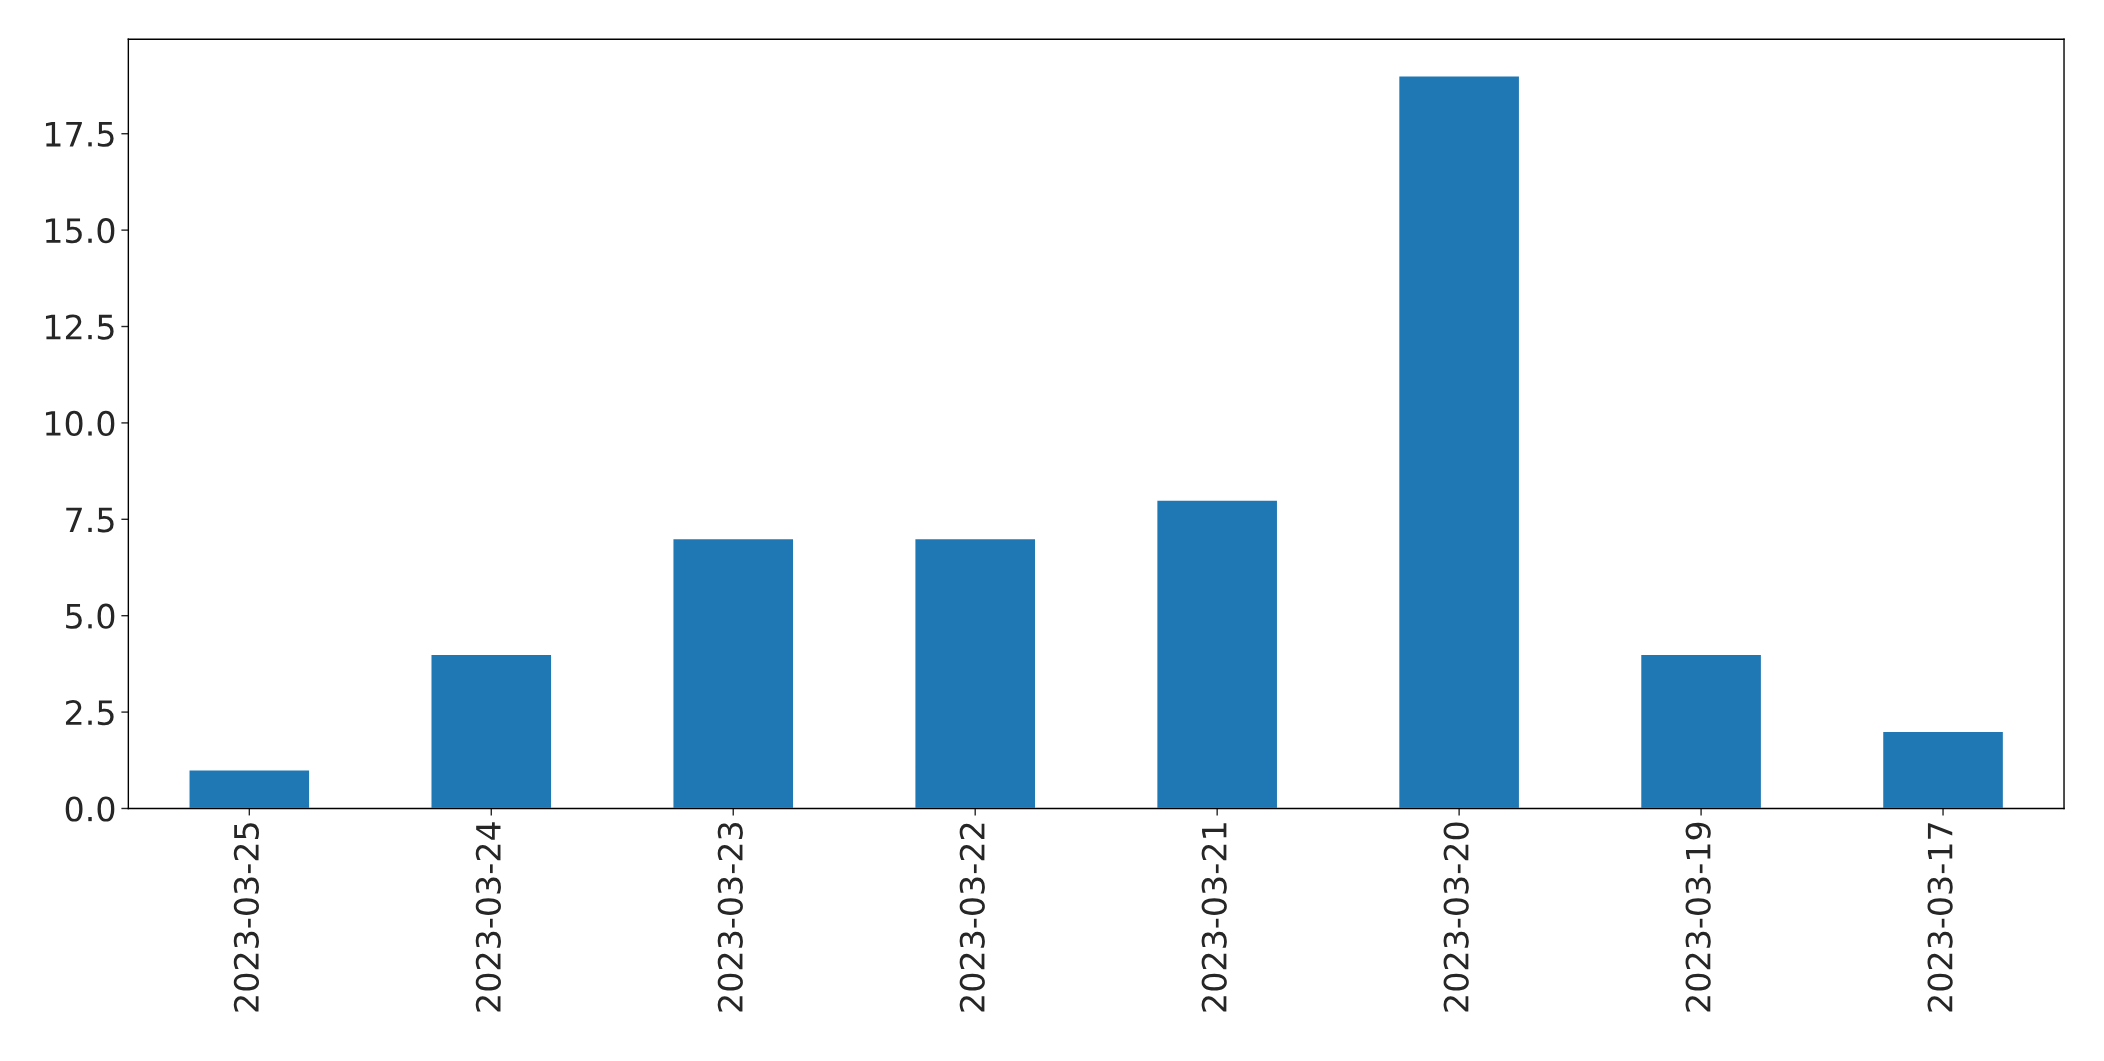  What do you see at coordinates (90, 809) in the screenshot?
I see `y-tick-label: 0.0` at bounding box center [90, 809].